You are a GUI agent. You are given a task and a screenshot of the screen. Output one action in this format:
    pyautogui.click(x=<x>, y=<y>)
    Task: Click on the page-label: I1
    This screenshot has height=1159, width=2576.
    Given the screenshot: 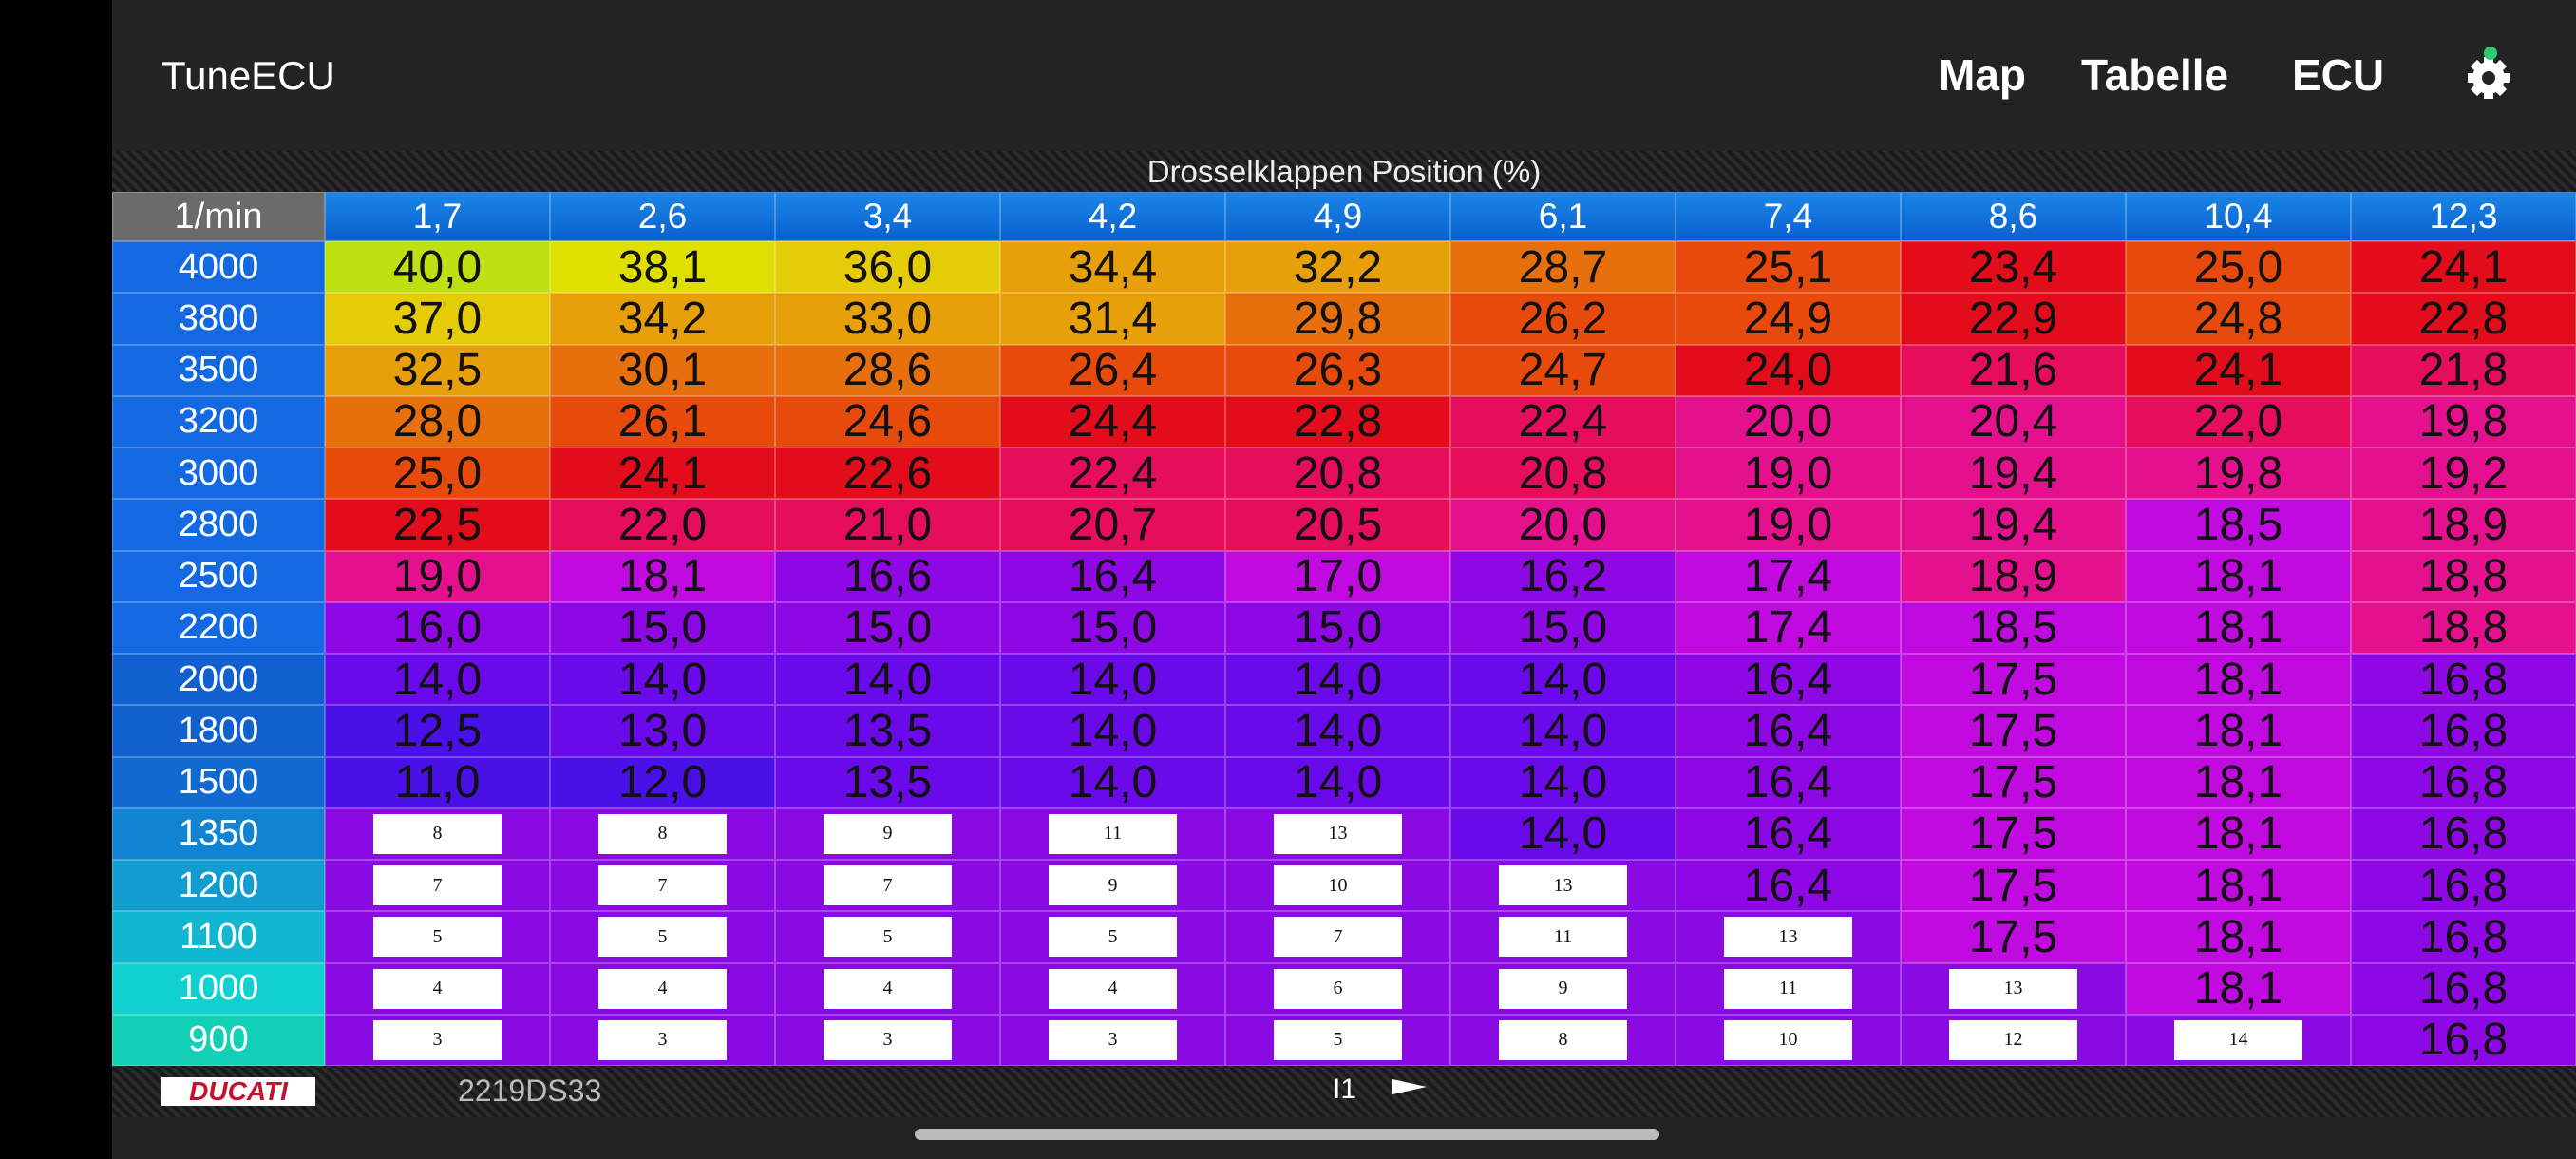 What is the action you would take?
    pyautogui.click(x=1345, y=1089)
    